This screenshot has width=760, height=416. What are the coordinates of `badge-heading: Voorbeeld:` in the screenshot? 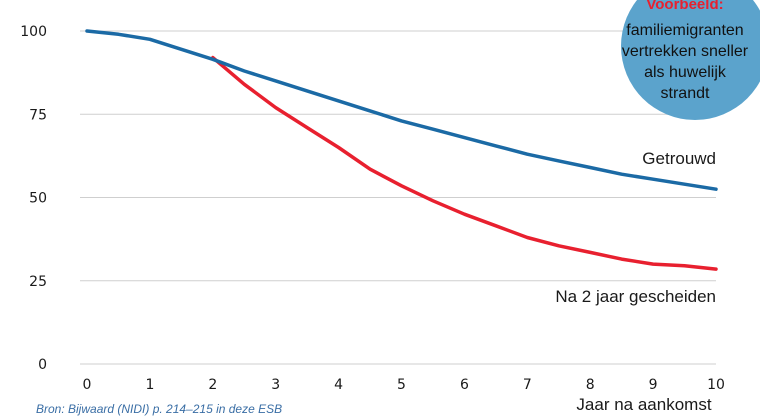 It's located at (684, 6).